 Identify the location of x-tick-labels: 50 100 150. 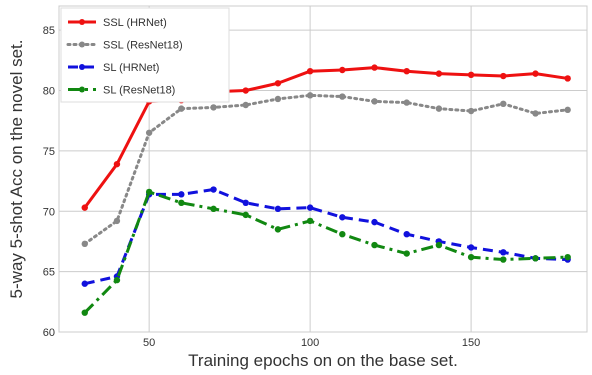
(311, 343).